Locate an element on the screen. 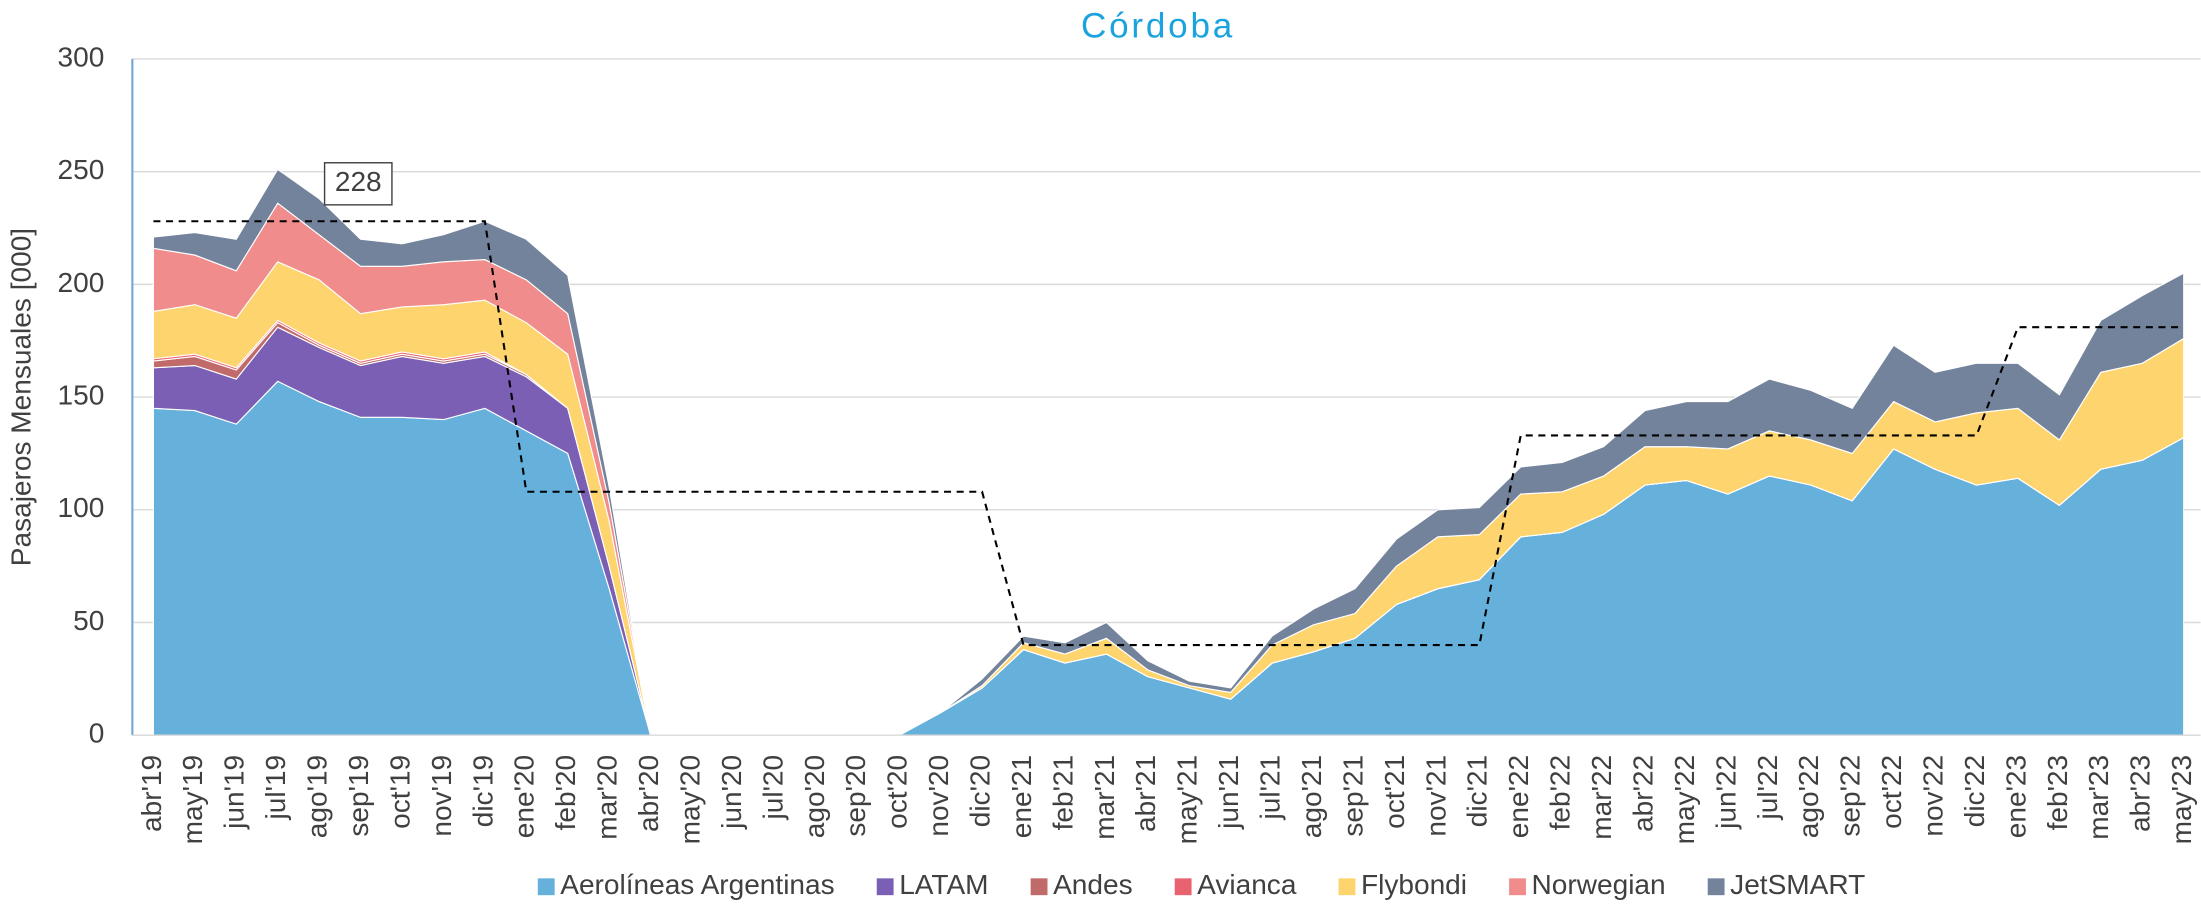 This screenshot has height=905, width=2201. x-tick-label: sep'19 is located at coordinates (358, 796).